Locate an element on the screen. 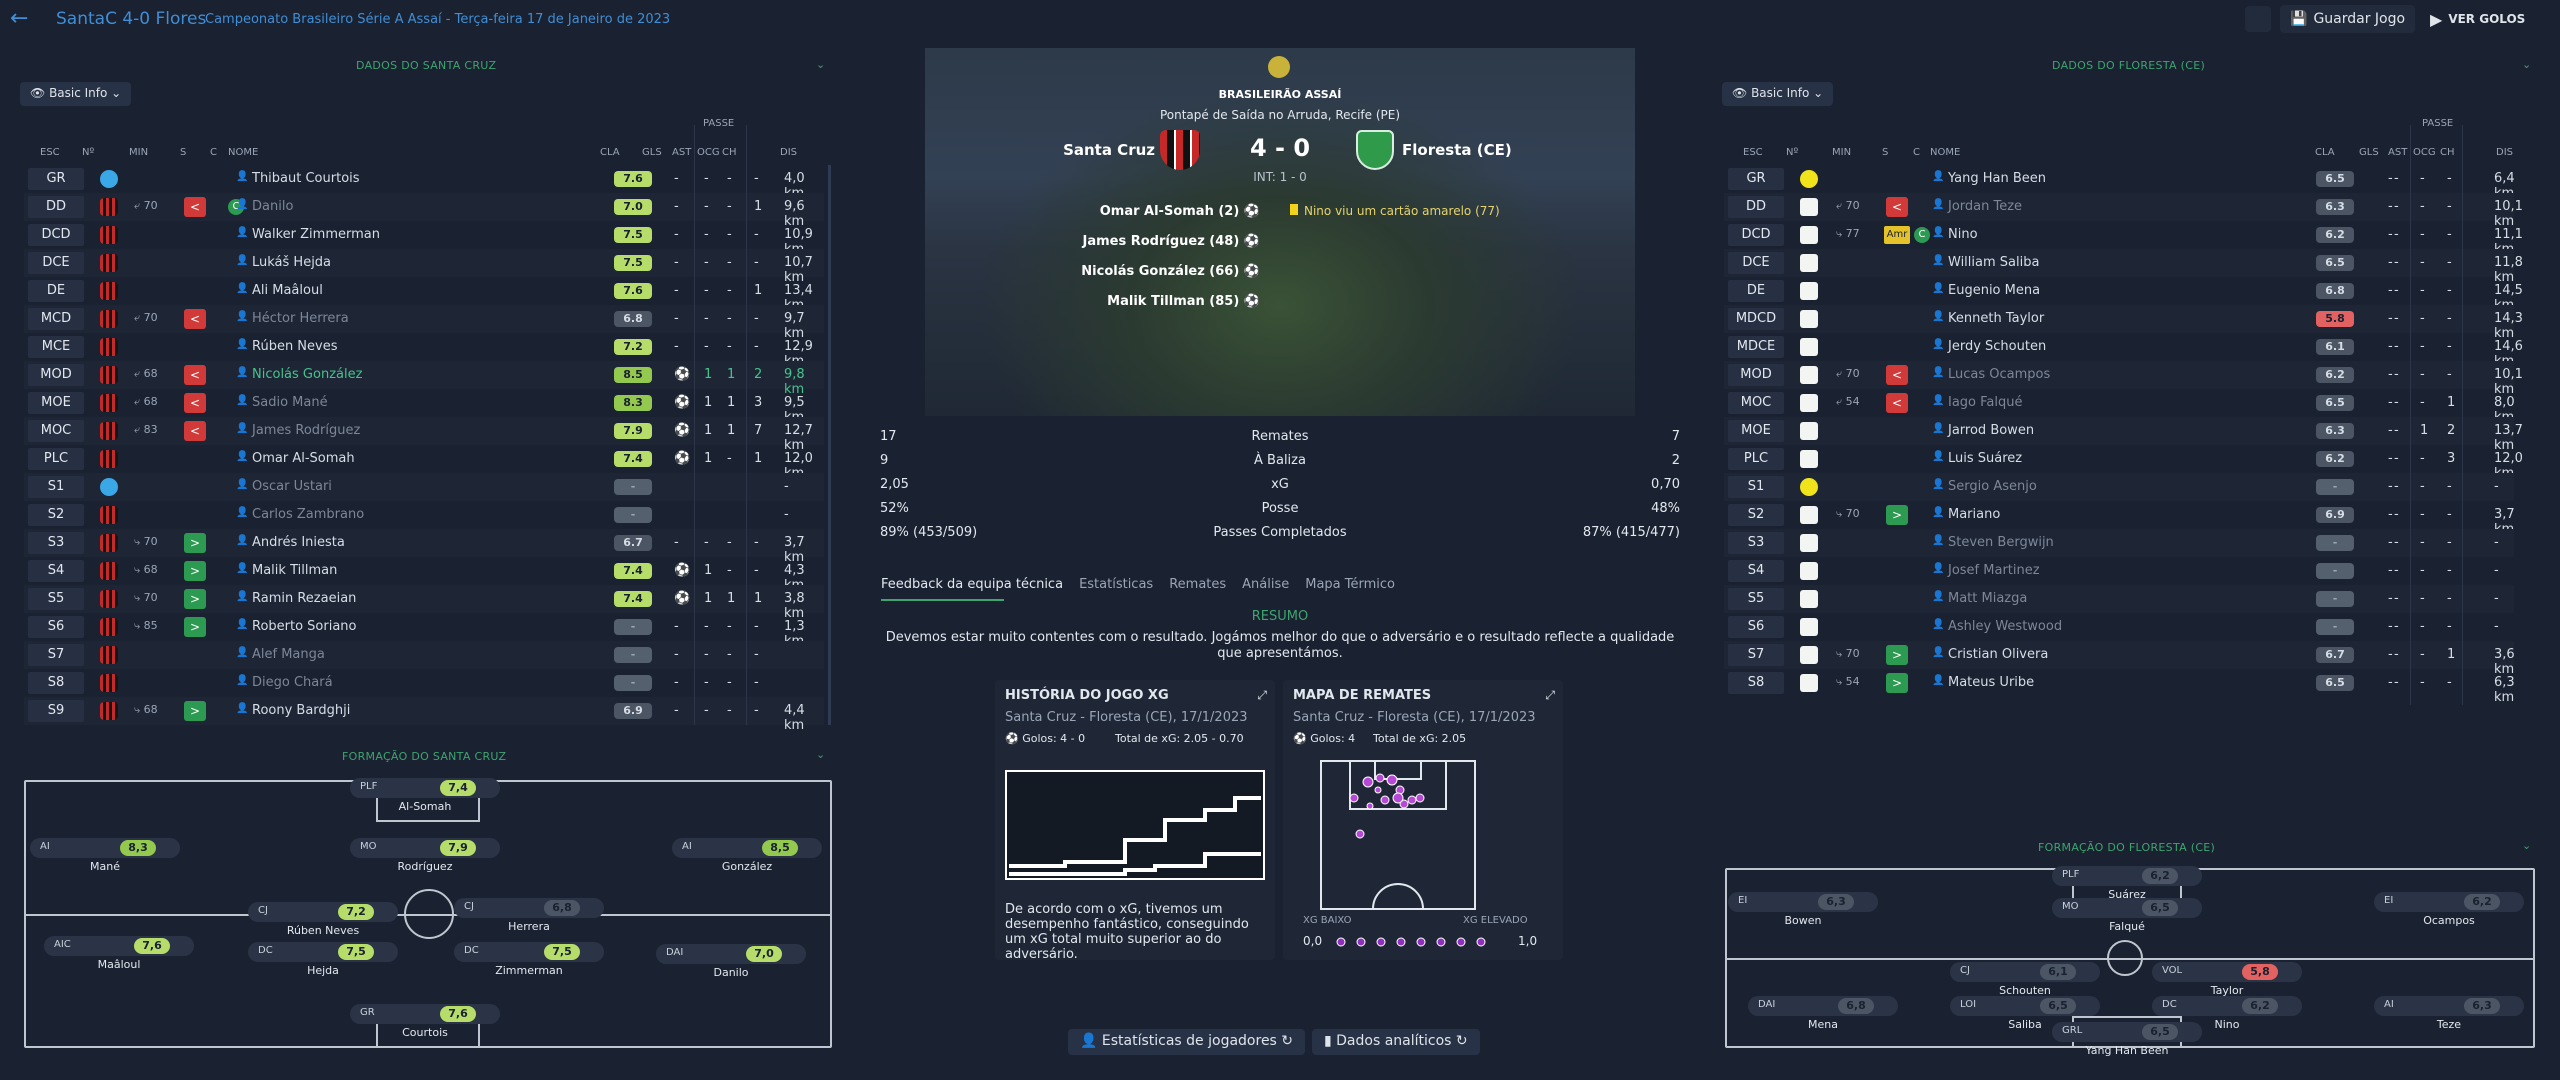  player-name: Eugenio Mena is located at coordinates (1994, 290).